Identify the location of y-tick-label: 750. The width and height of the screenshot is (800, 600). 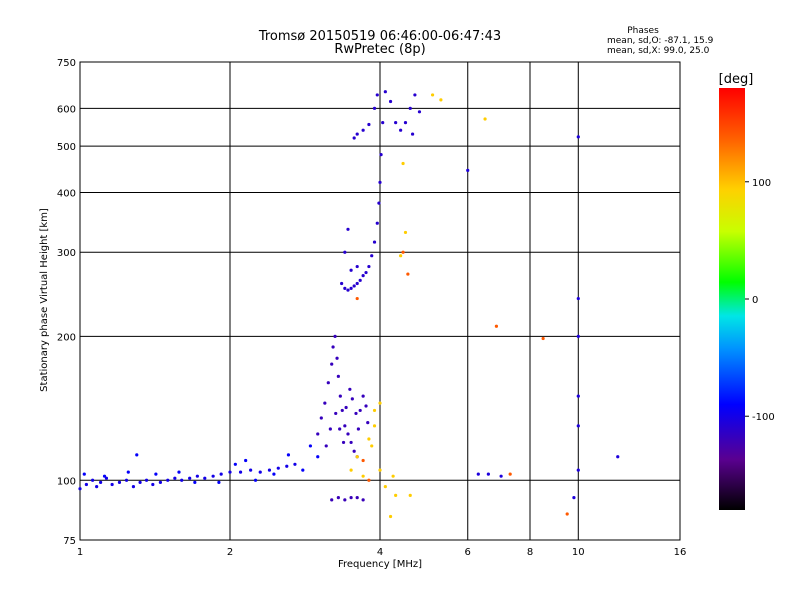
(66, 63).